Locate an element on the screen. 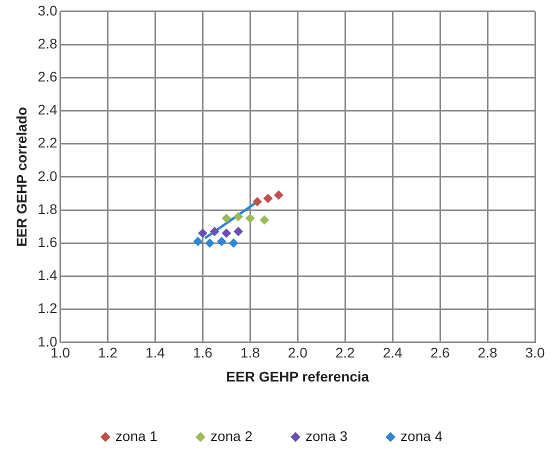 The image size is (553, 460). x-tick-label: 1.8 is located at coordinates (250, 352).